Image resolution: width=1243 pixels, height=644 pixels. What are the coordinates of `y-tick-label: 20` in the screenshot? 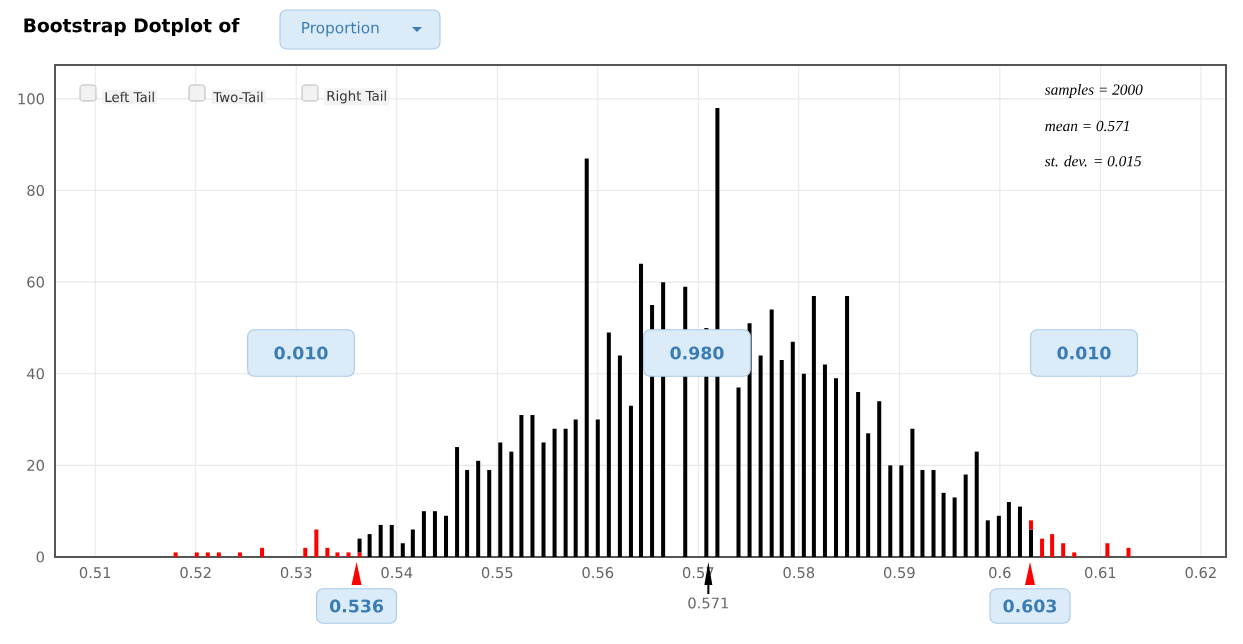 It's located at (35, 465).